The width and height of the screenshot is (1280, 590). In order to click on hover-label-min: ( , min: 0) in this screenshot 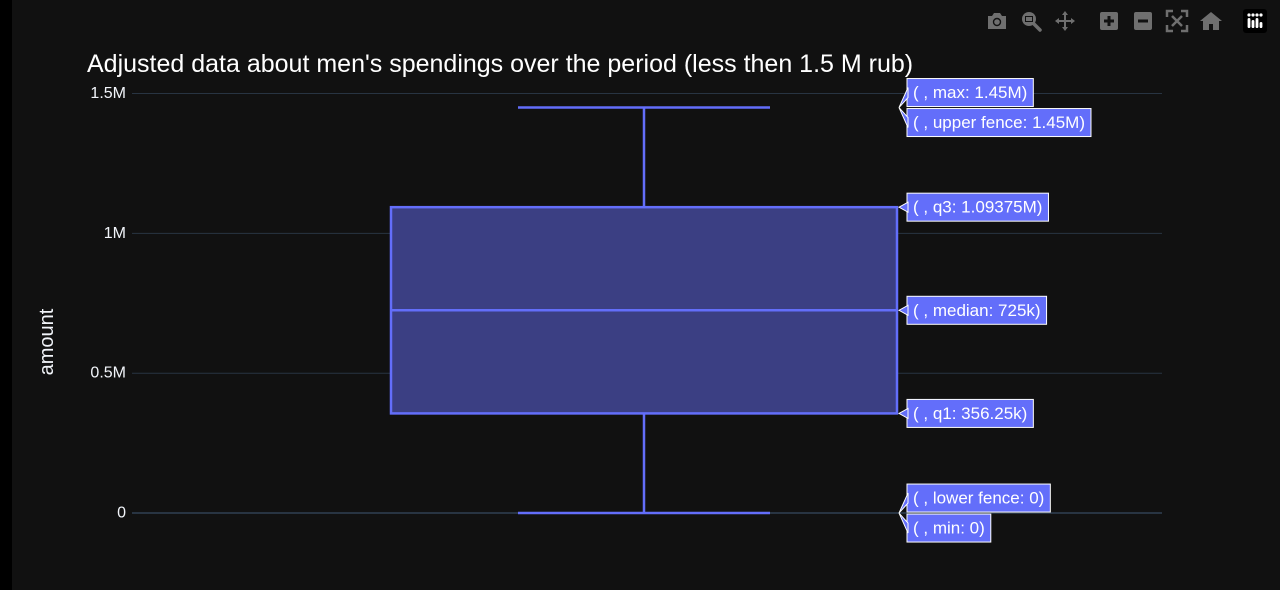, I will do `click(945, 527)`.